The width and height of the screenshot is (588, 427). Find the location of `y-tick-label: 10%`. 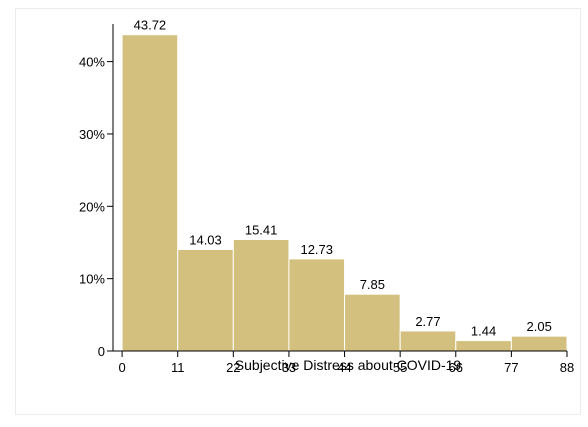

y-tick-label: 10% is located at coordinates (92, 279).